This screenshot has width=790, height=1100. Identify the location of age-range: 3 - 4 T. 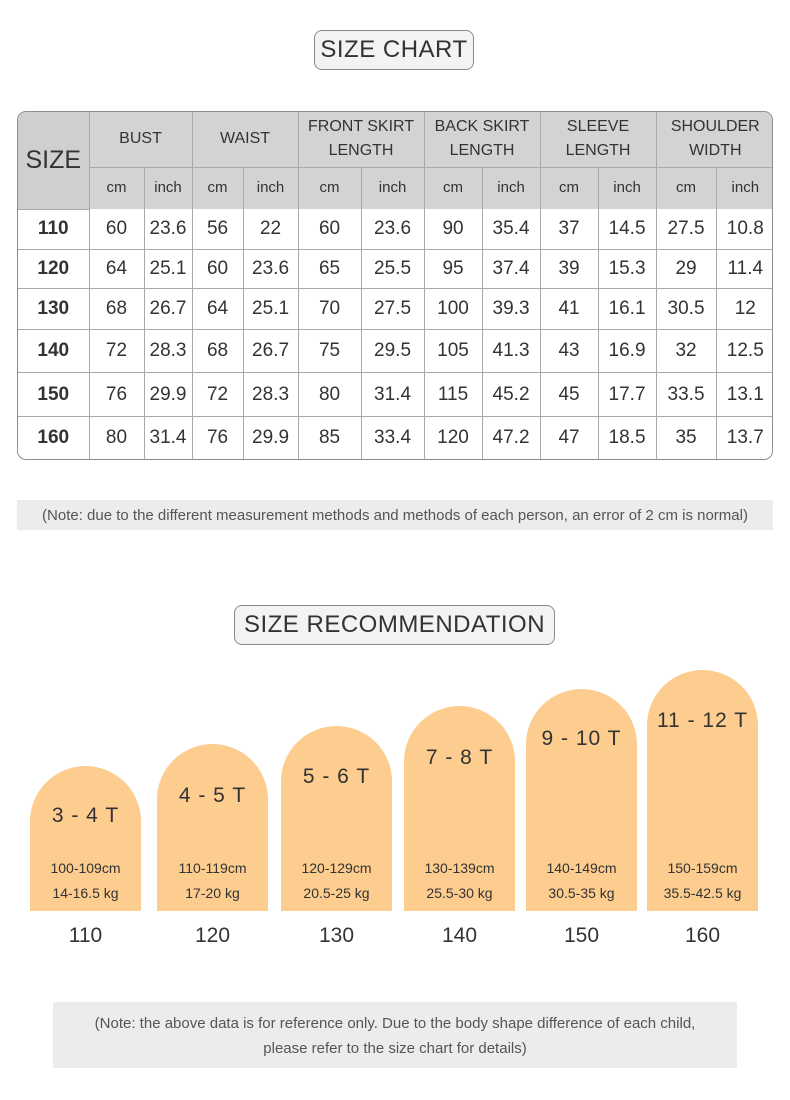
(85, 815).